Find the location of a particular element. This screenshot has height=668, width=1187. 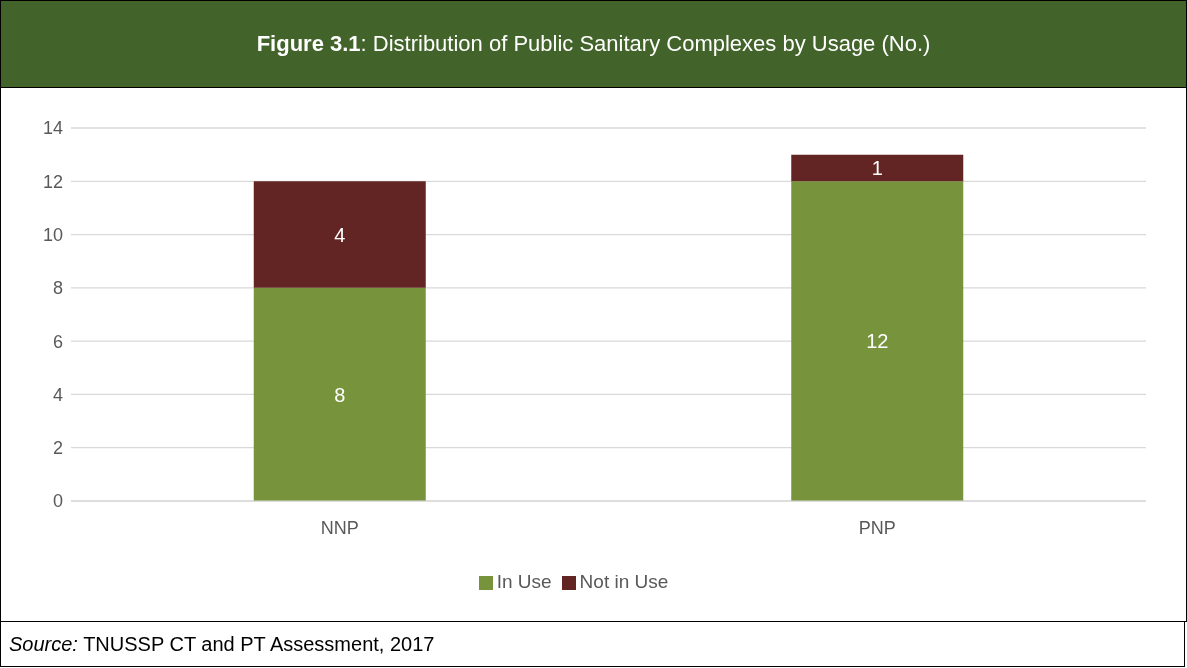

legend-label: In Use is located at coordinates (524, 581).